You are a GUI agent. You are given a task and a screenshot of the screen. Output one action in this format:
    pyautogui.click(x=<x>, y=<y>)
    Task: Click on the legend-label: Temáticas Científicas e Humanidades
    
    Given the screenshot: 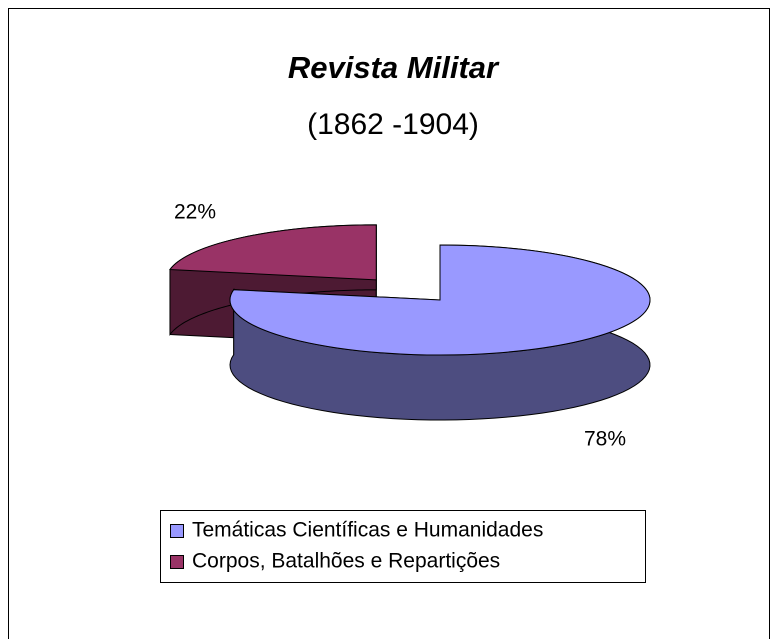 What is the action you would take?
    pyautogui.click(x=367, y=530)
    